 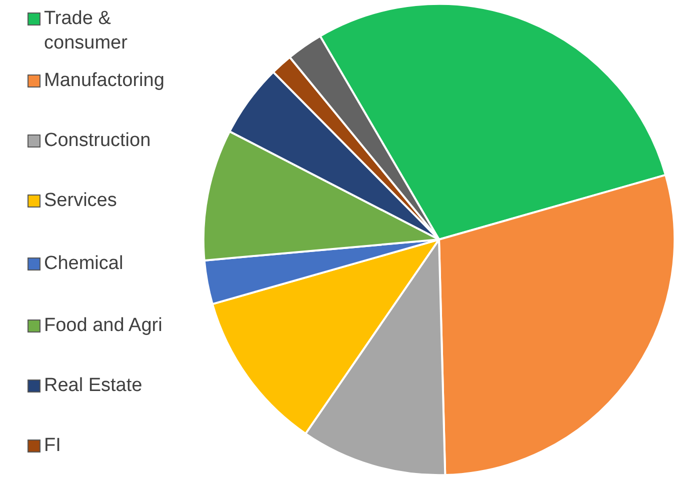 What do you see at coordinates (52, 445) in the screenshot?
I see `legend-label: FI` at bounding box center [52, 445].